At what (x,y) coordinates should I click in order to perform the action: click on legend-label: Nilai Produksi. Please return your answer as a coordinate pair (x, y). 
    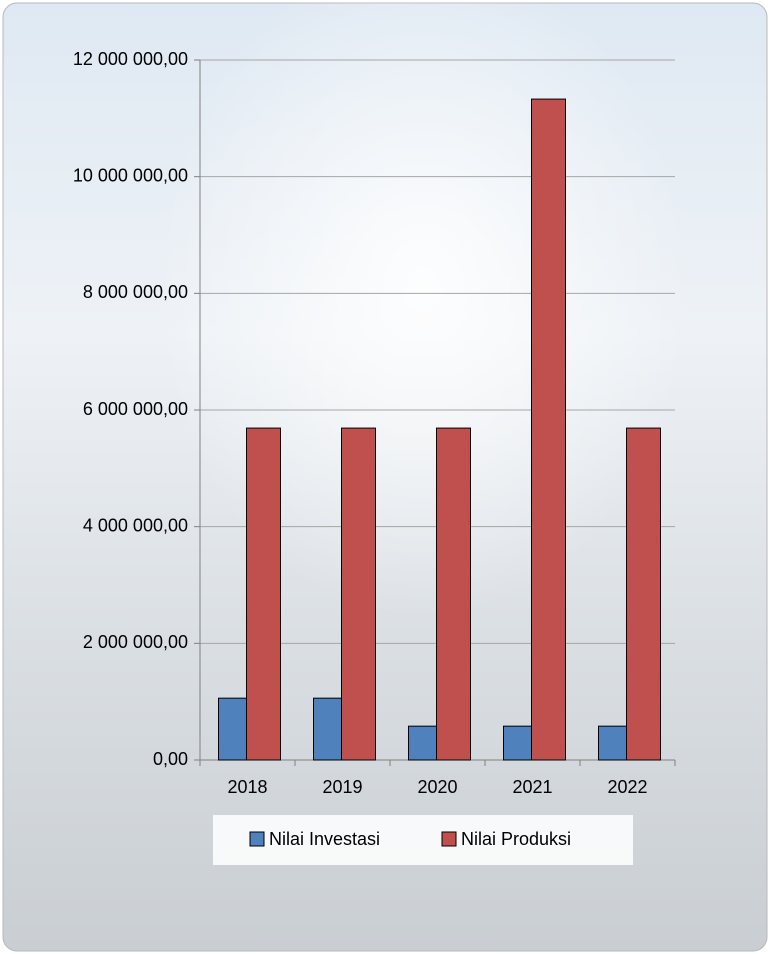
    Looking at the image, I should click on (516, 839).